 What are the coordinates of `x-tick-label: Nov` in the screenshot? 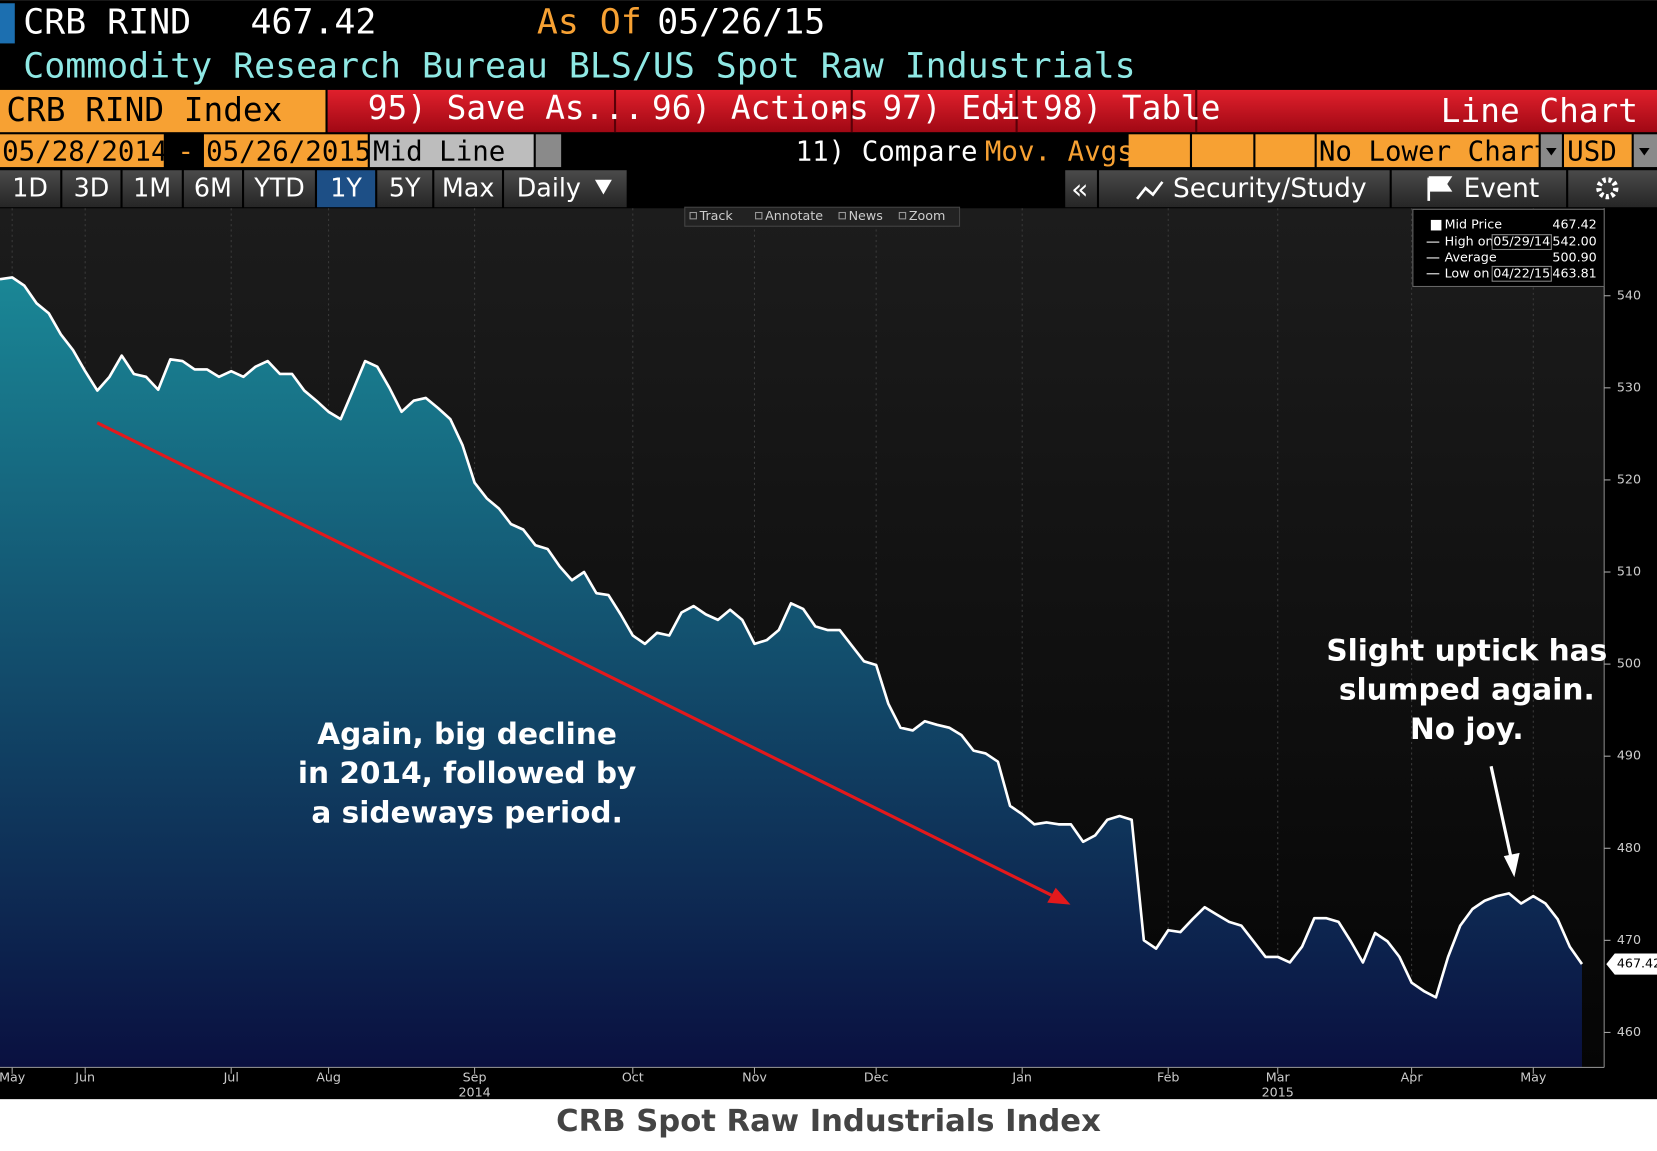 It's located at (754, 1076).